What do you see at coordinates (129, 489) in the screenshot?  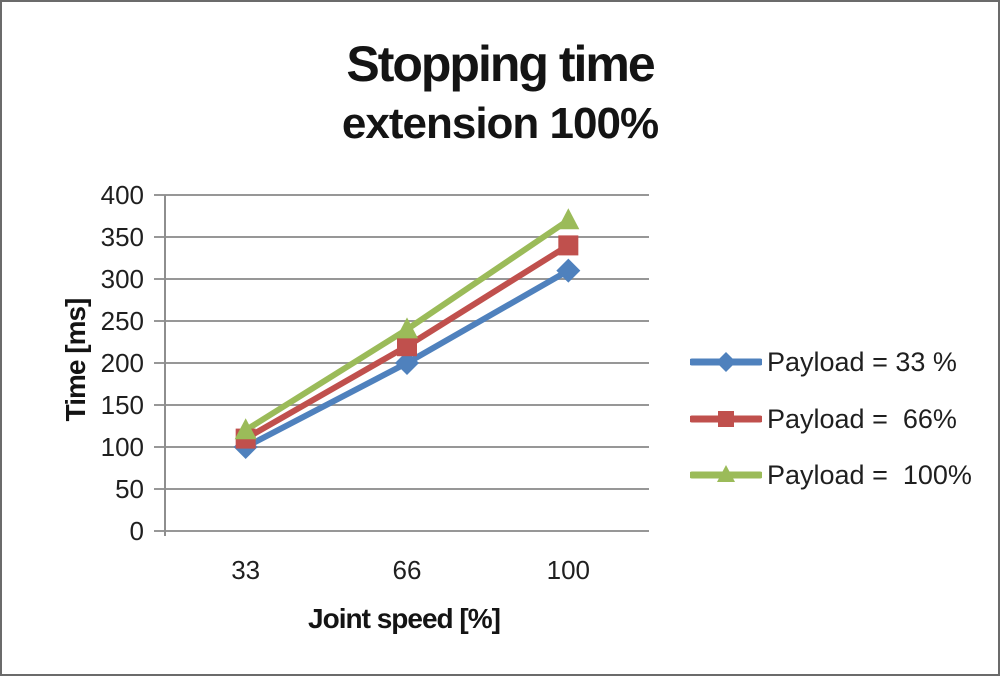 I see `y-tick-label: 50` at bounding box center [129, 489].